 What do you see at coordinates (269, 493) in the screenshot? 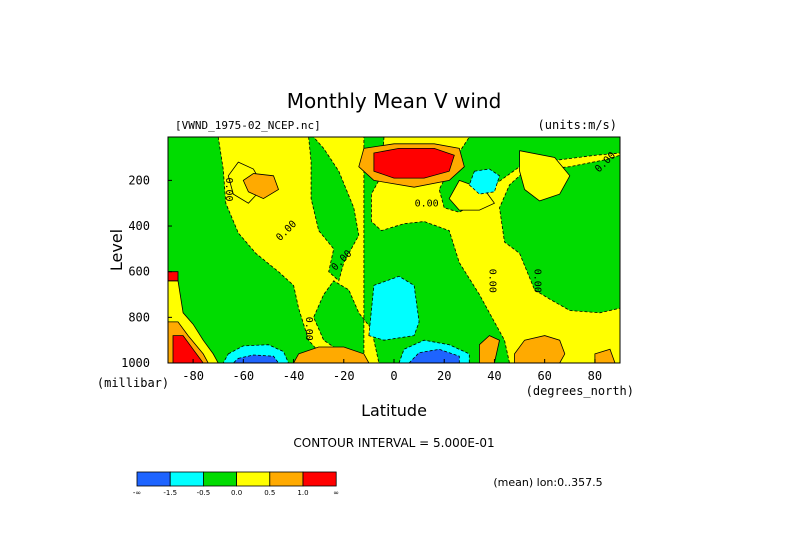
I see `colorbar-label: 0.5` at bounding box center [269, 493].